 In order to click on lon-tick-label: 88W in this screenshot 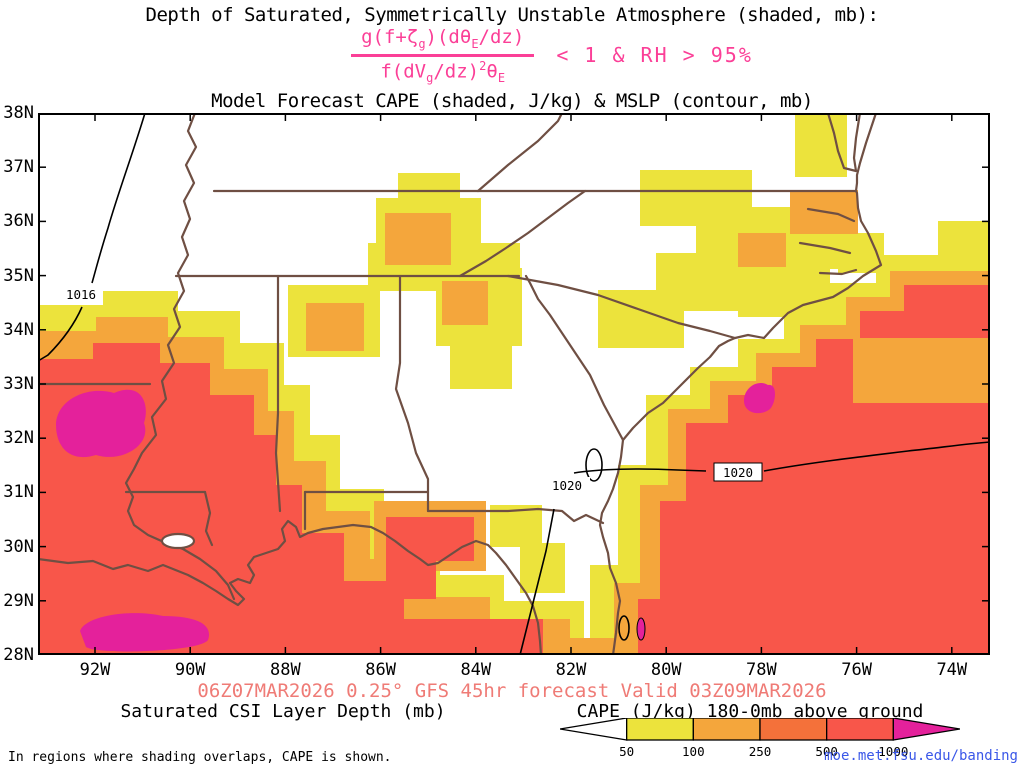, I will do `click(285, 670)`.